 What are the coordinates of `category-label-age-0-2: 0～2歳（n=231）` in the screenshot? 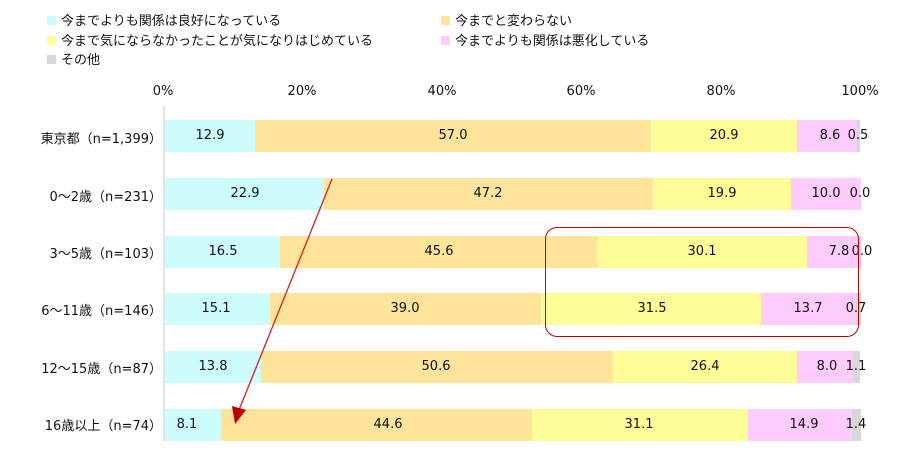 It's located at (106, 197).